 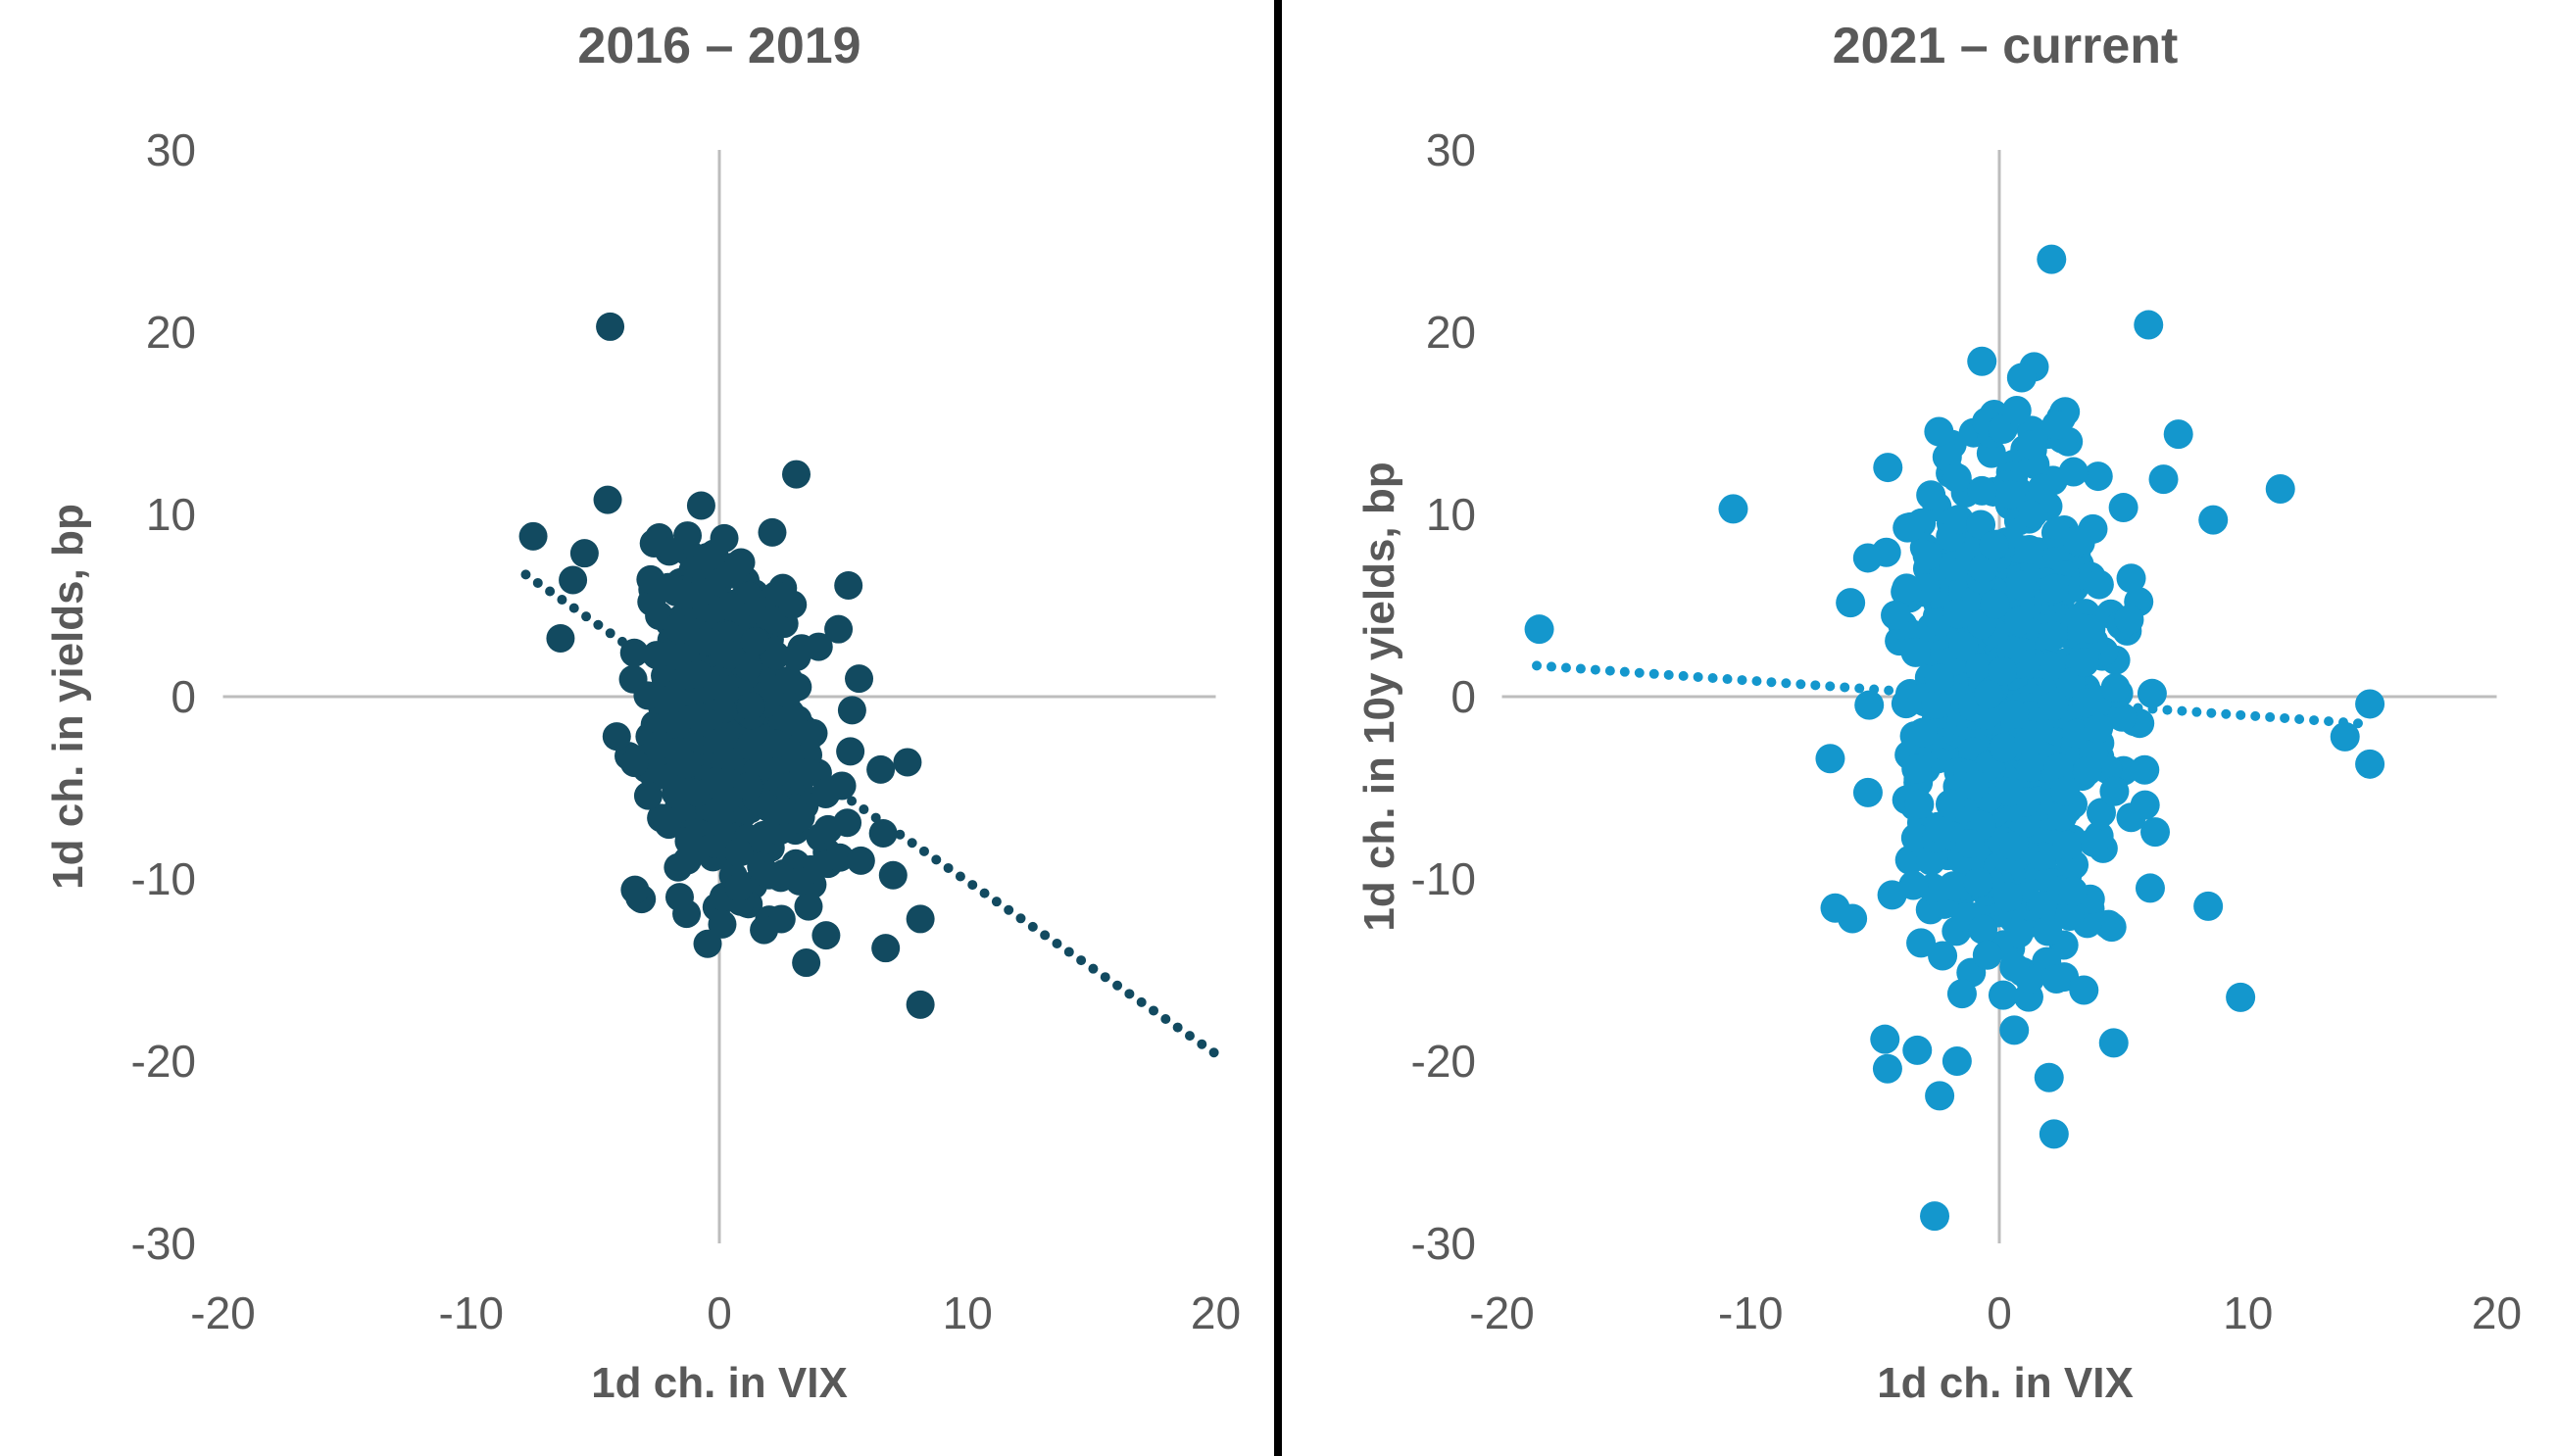 I want to click on left-x-tick-label: 10, so click(x=967, y=1312).